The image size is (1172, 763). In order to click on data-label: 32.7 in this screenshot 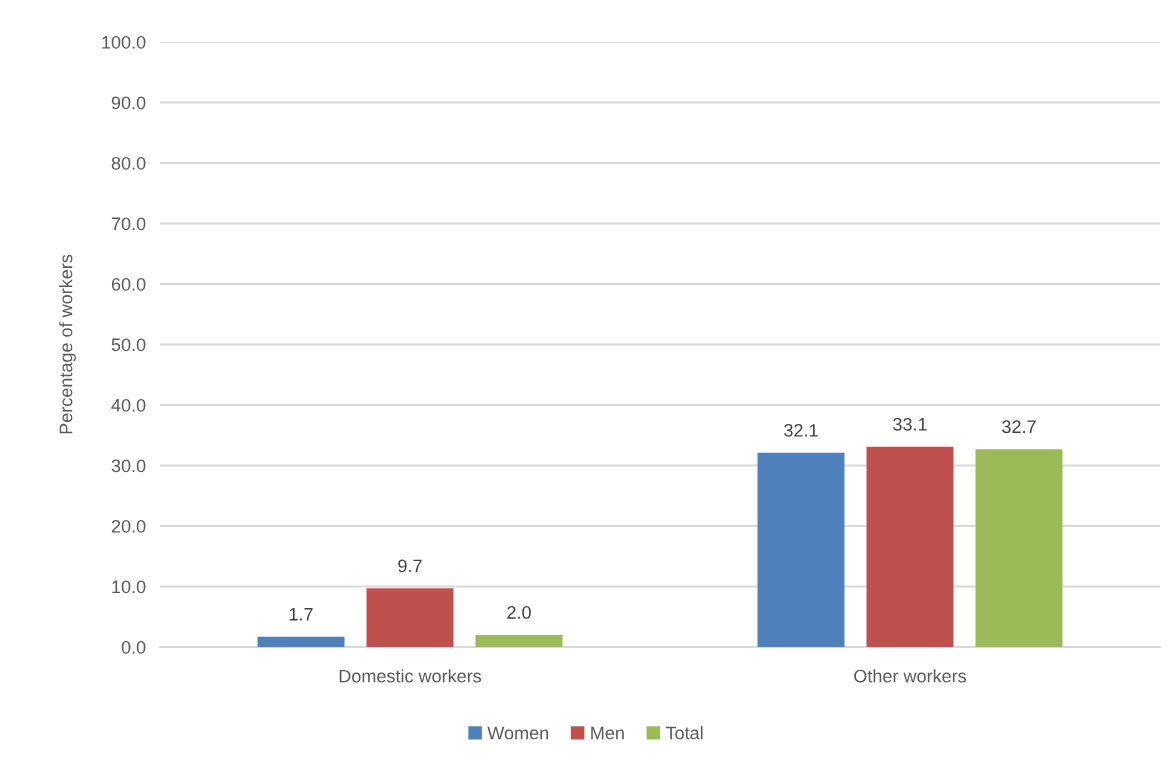, I will do `click(1019, 427)`.